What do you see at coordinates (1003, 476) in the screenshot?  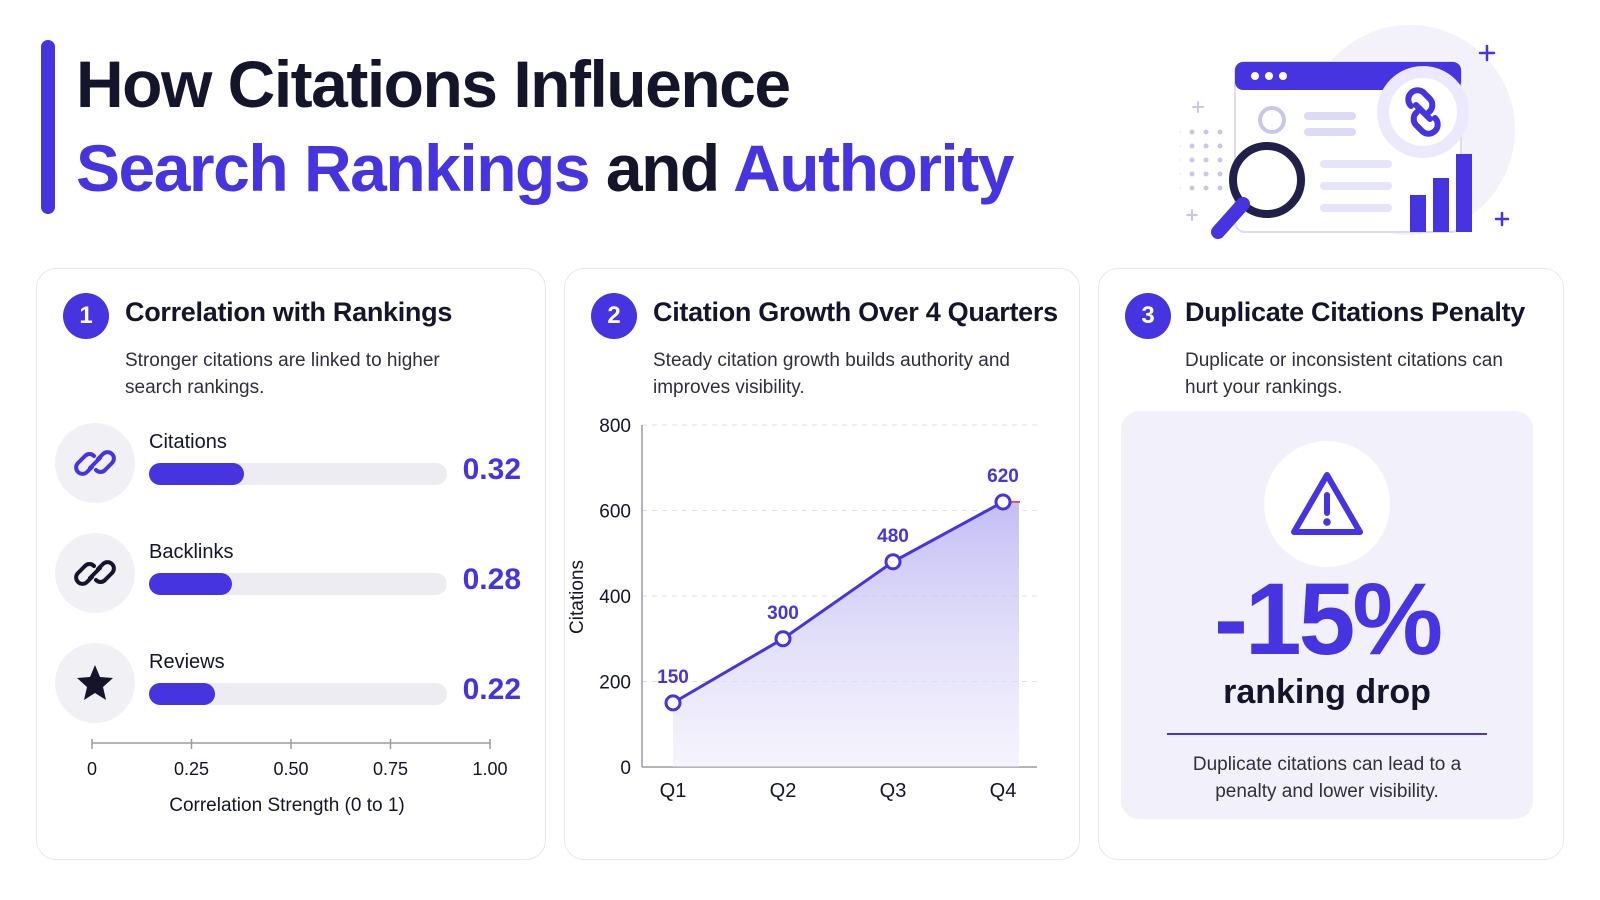 I see `data-label: 620` at bounding box center [1003, 476].